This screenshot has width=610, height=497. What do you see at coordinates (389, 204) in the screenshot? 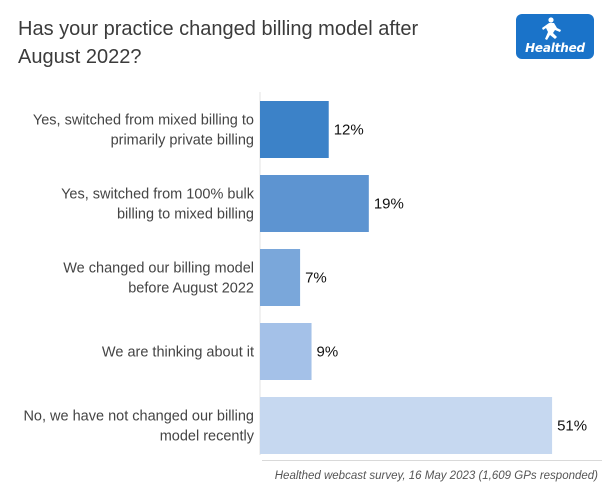
I see `value-label-2: 19%` at bounding box center [389, 204].